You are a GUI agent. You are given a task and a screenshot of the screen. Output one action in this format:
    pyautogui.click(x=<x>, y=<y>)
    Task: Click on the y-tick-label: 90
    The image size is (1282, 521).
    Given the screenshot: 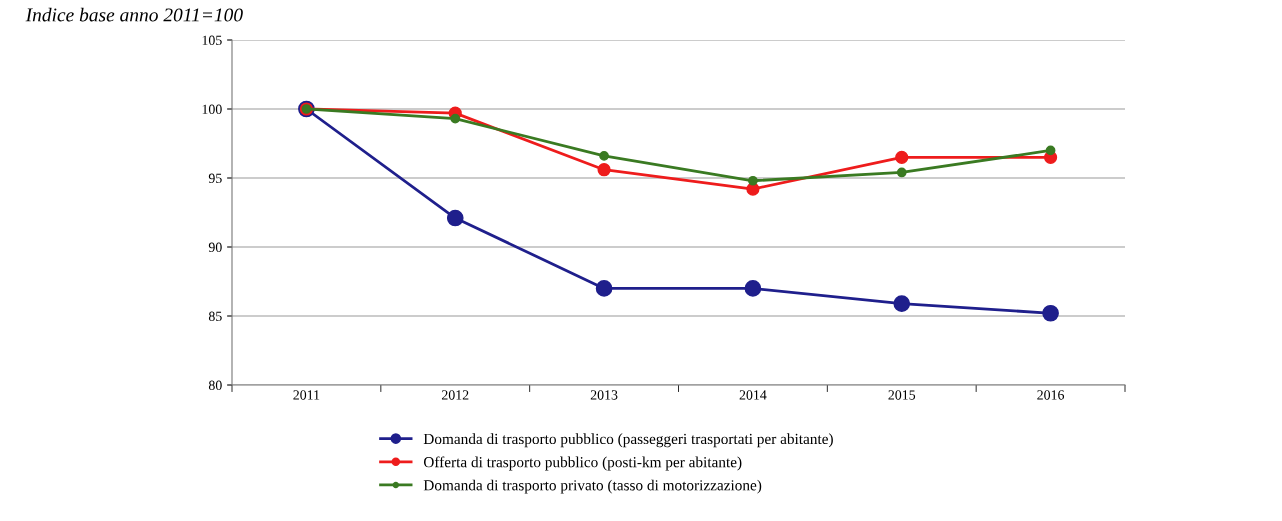 What is the action you would take?
    pyautogui.click(x=215, y=247)
    